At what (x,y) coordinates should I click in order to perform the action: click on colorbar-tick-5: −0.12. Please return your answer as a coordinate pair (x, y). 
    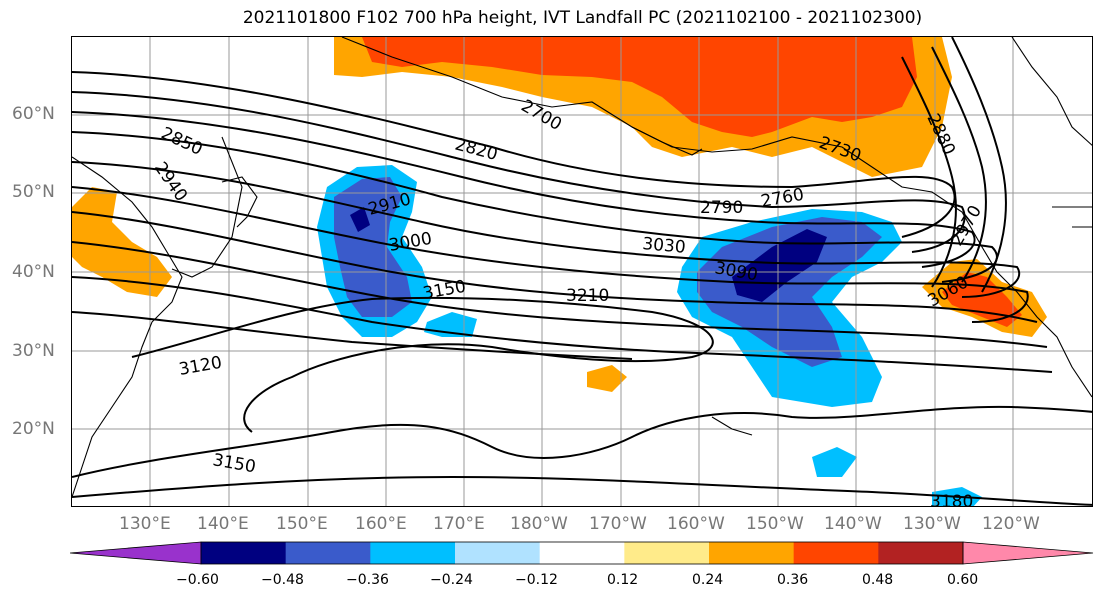
    Looking at the image, I should click on (536, 580).